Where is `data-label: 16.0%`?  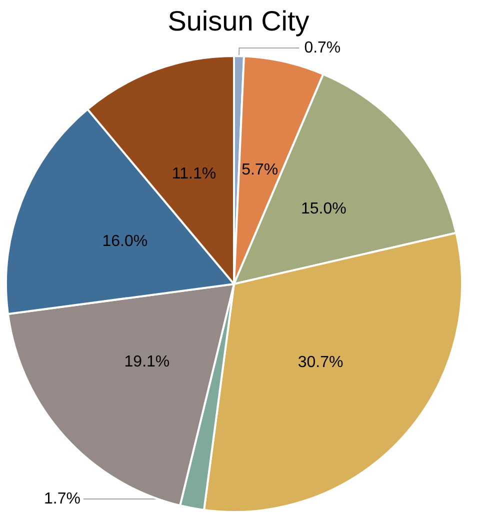
data-label: 16.0% is located at coordinates (125, 241).